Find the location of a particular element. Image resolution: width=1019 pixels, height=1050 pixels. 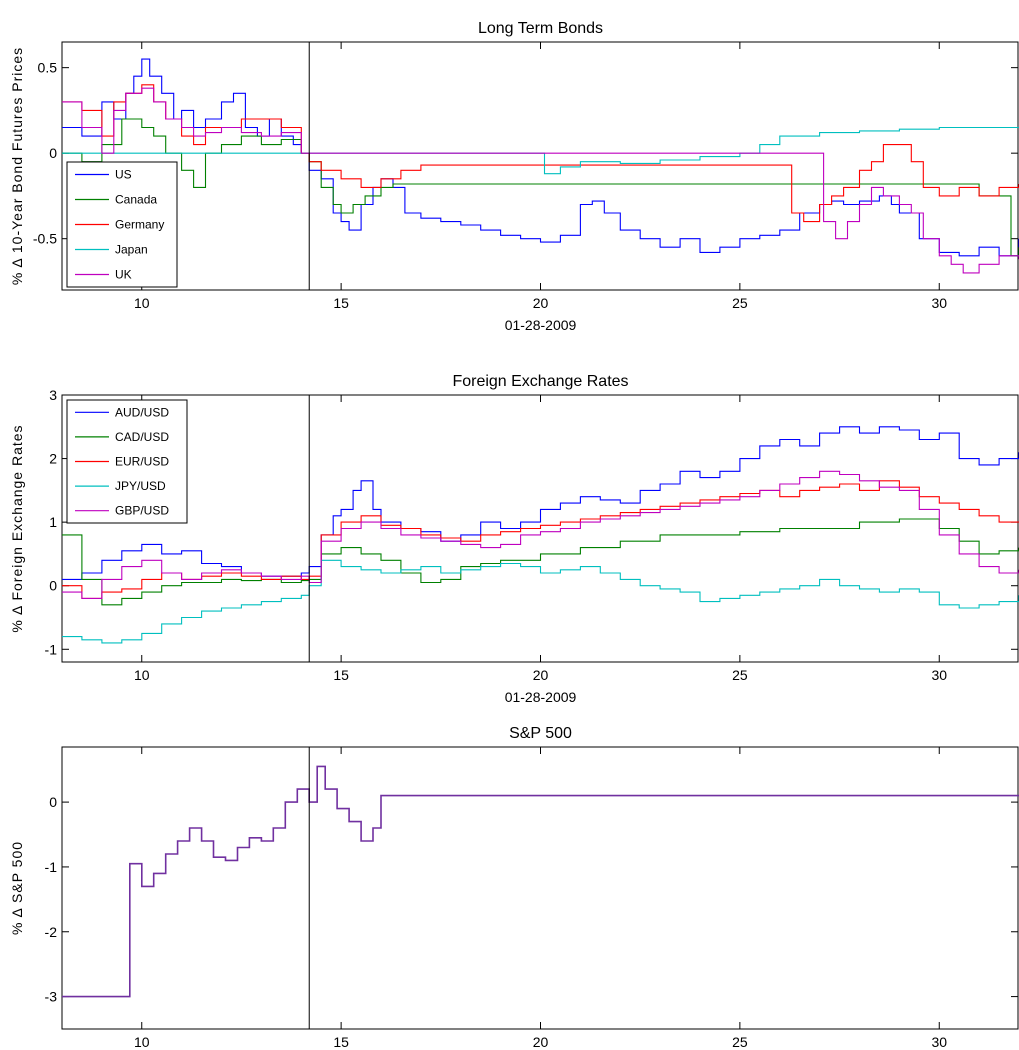

y-axis-label: % Δ S&P 500 is located at coordinates (17, 888).